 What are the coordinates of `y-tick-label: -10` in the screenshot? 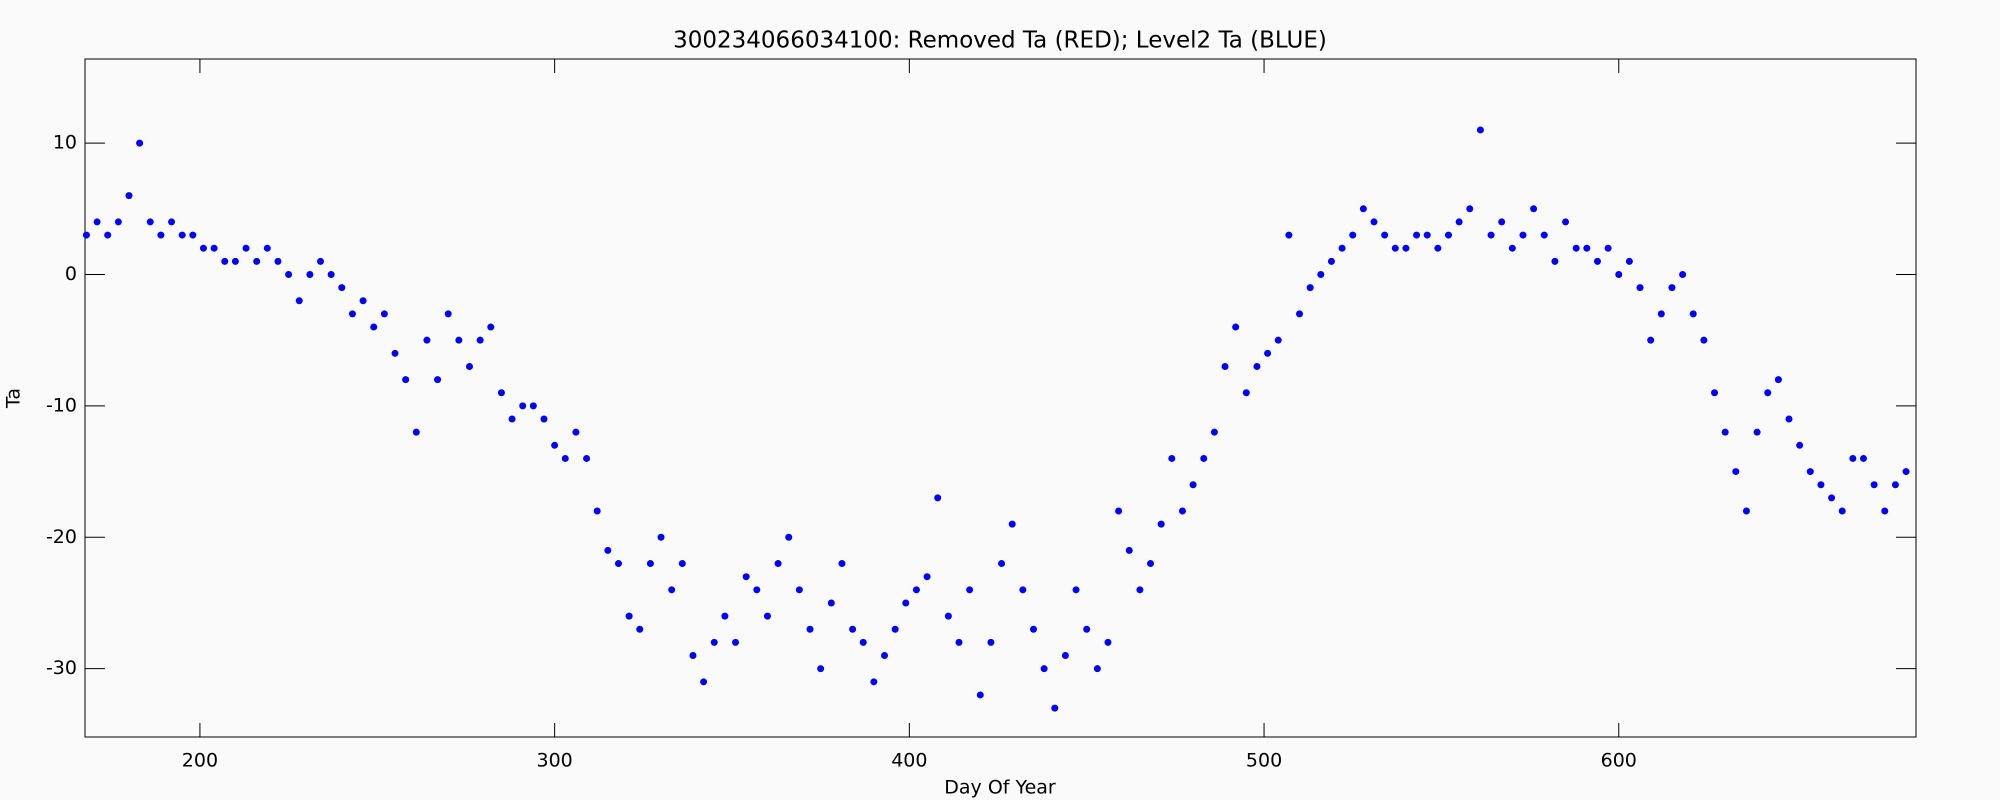 It's located at (61, 405).